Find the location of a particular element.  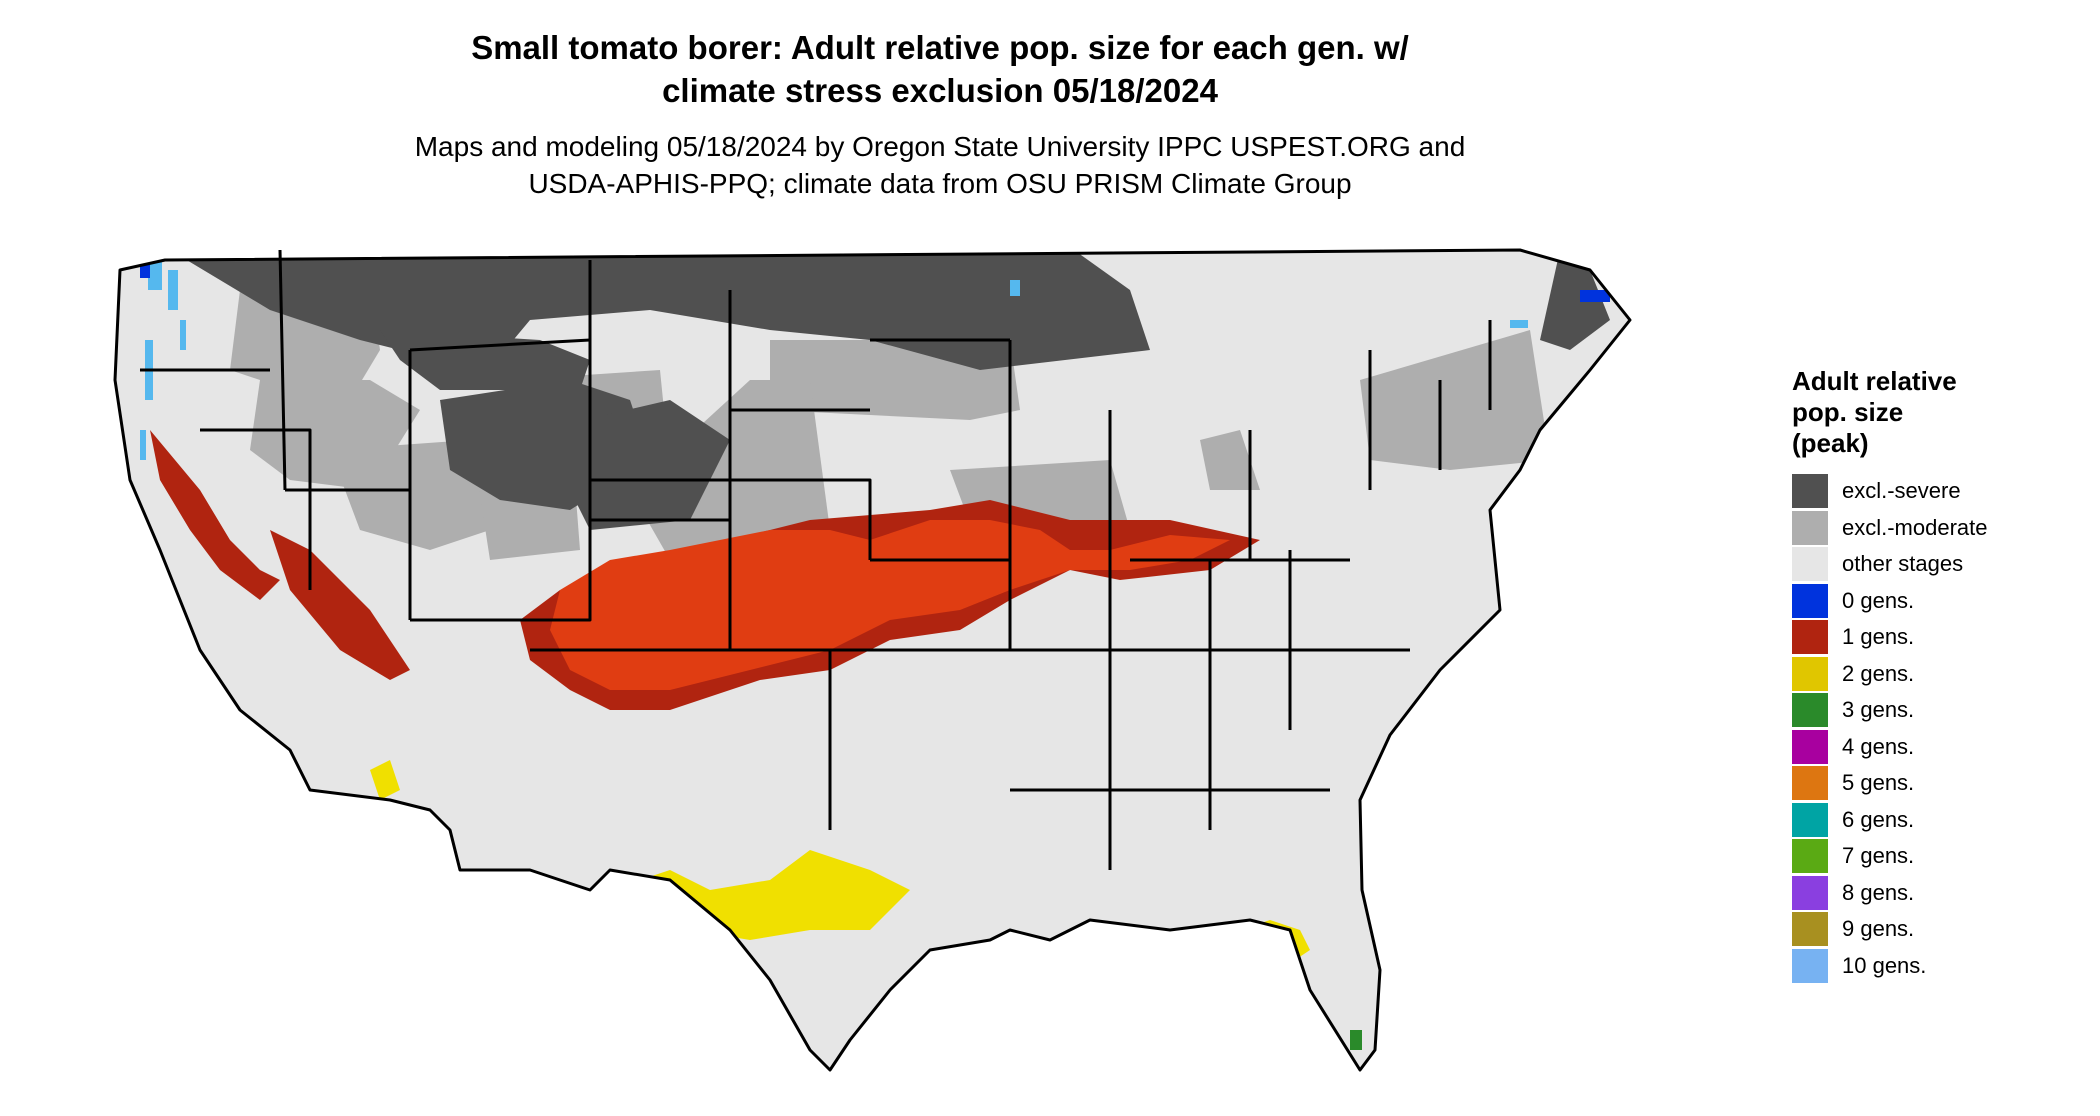

legend-label: 10 gens. is located at coordinates (1884, 965).